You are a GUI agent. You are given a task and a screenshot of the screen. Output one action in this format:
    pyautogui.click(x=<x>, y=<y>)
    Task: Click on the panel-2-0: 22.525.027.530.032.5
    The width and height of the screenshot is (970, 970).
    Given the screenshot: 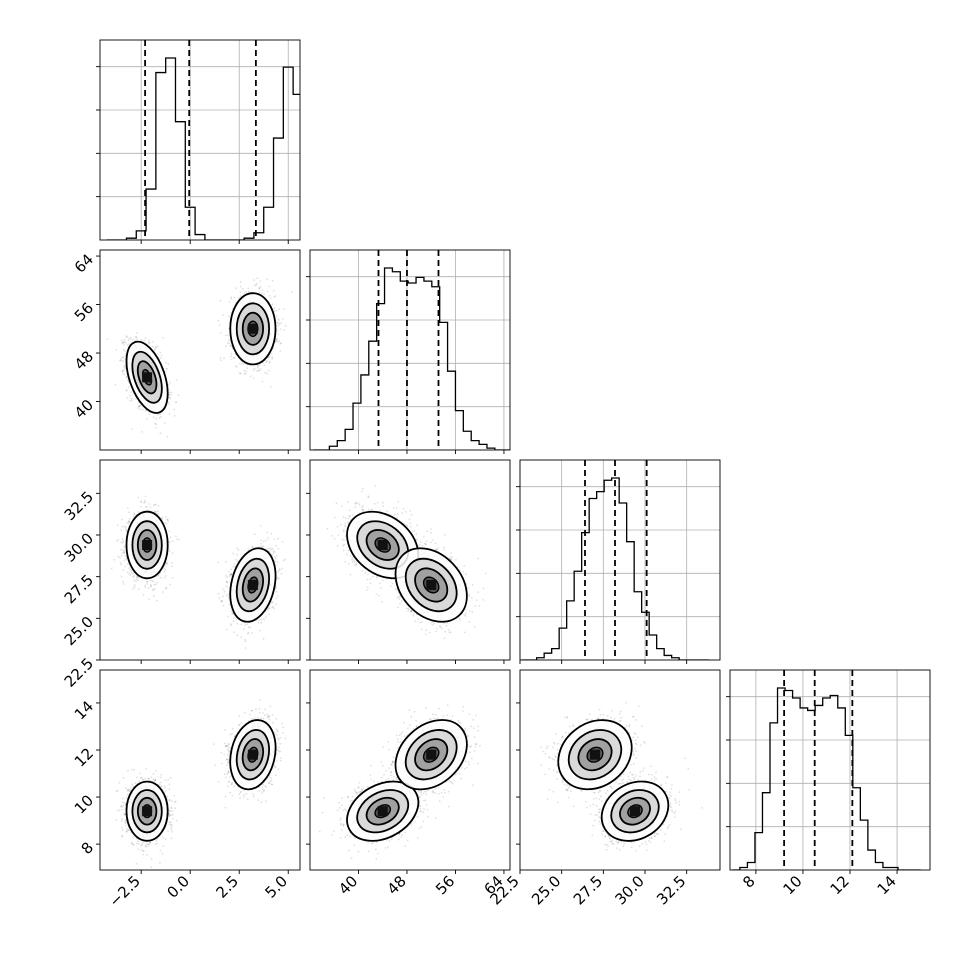 What is the action you would take?
    pyautogui.click(x=181, y=575)
    